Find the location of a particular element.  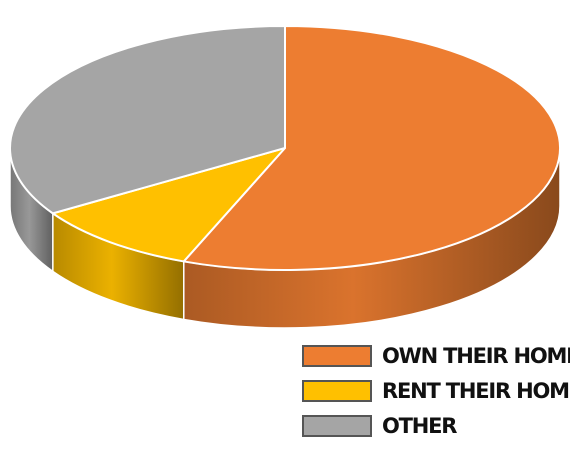

legend: OWN THEIR HOME RENT THEIR HOME OTHER is located at coordinates (436, 395).